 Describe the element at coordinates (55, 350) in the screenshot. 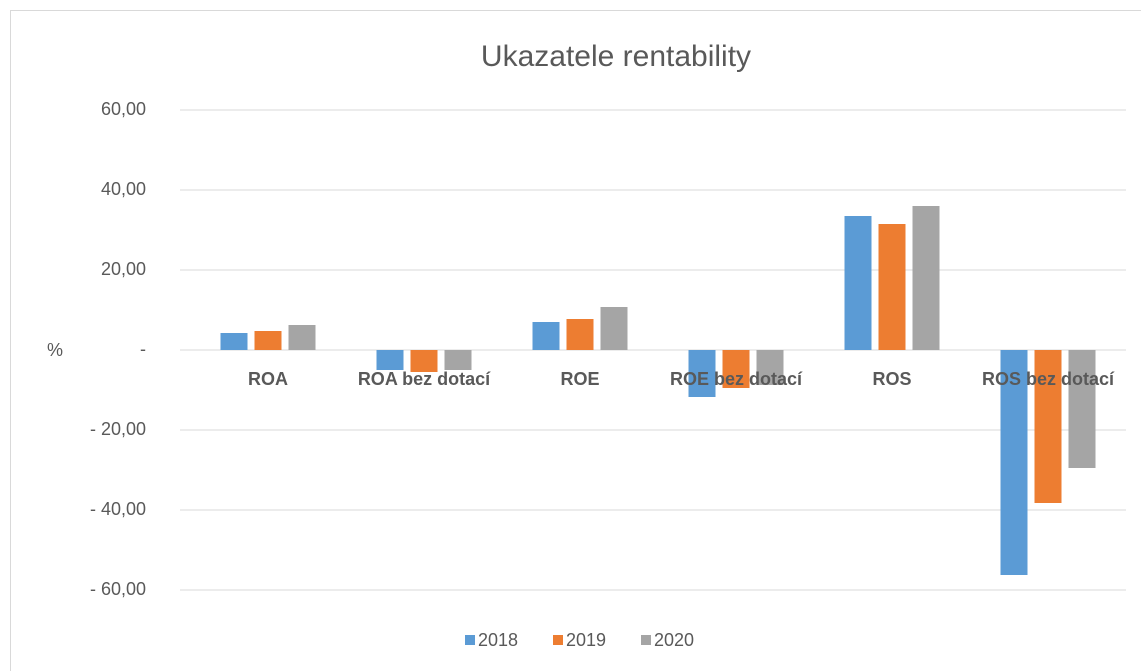

I see `y-axis-label: %` at that location.